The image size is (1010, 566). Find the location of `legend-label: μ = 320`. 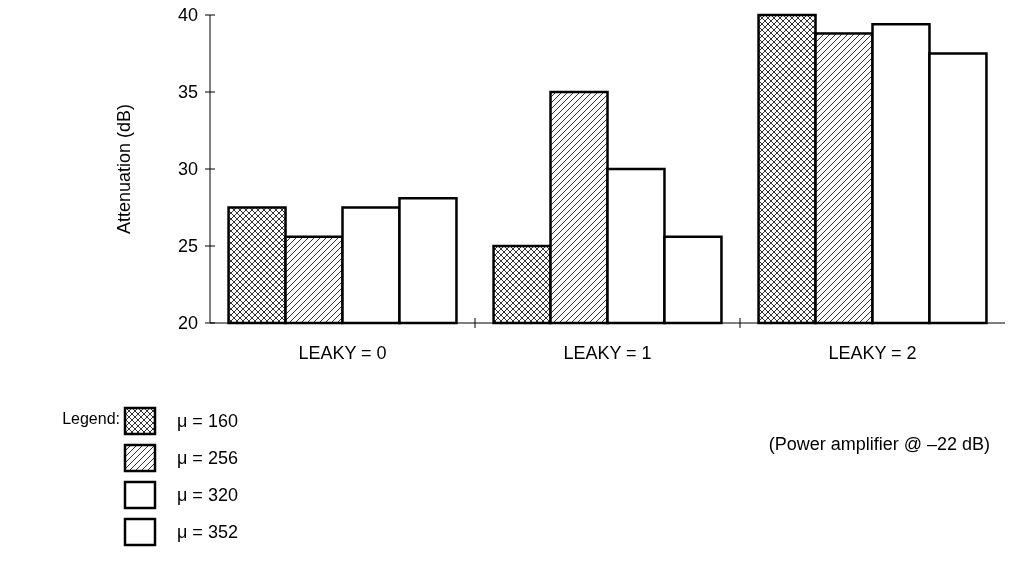

legend-label: μ = 320 is located at coordinates (207, 495).